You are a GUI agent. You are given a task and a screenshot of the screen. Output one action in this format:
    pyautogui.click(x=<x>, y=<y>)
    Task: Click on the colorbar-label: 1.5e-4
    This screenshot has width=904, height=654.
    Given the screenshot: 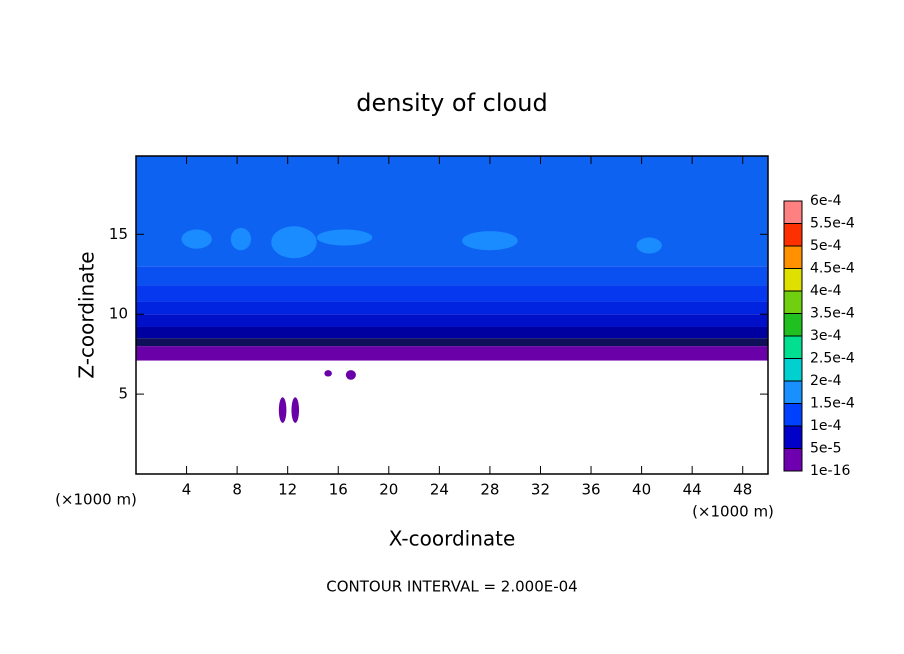 What is the action you would take?
    pyautogui.click(x=832, y=404)
    